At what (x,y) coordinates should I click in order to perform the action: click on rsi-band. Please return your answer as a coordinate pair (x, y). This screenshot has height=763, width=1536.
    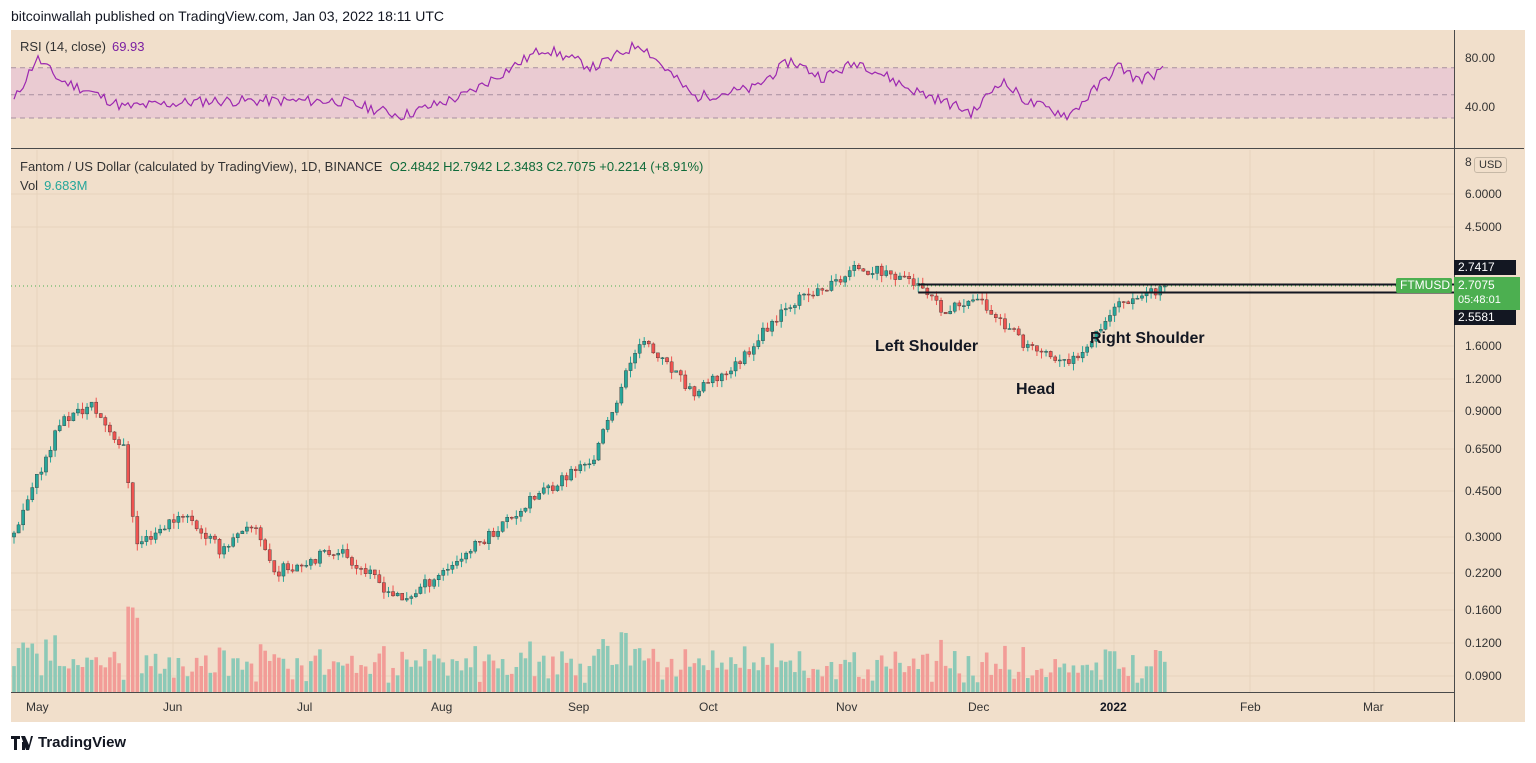
    Looking at the image, I should click on (732, 93).